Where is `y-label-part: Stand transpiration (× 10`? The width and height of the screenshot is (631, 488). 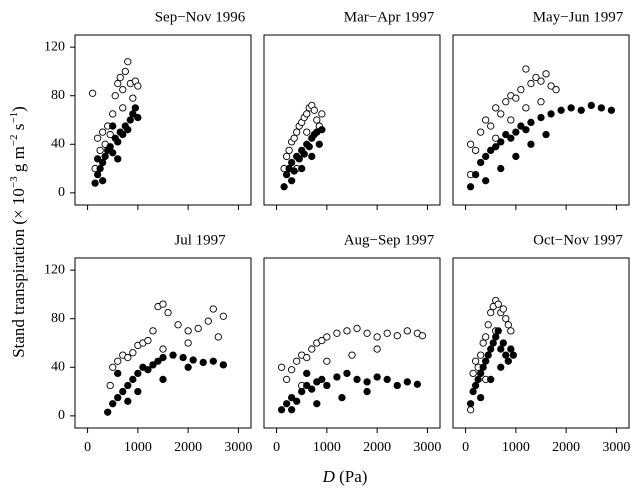
y-label-part: Stand transpiration (× 10 is located at coordinates (18, 273).